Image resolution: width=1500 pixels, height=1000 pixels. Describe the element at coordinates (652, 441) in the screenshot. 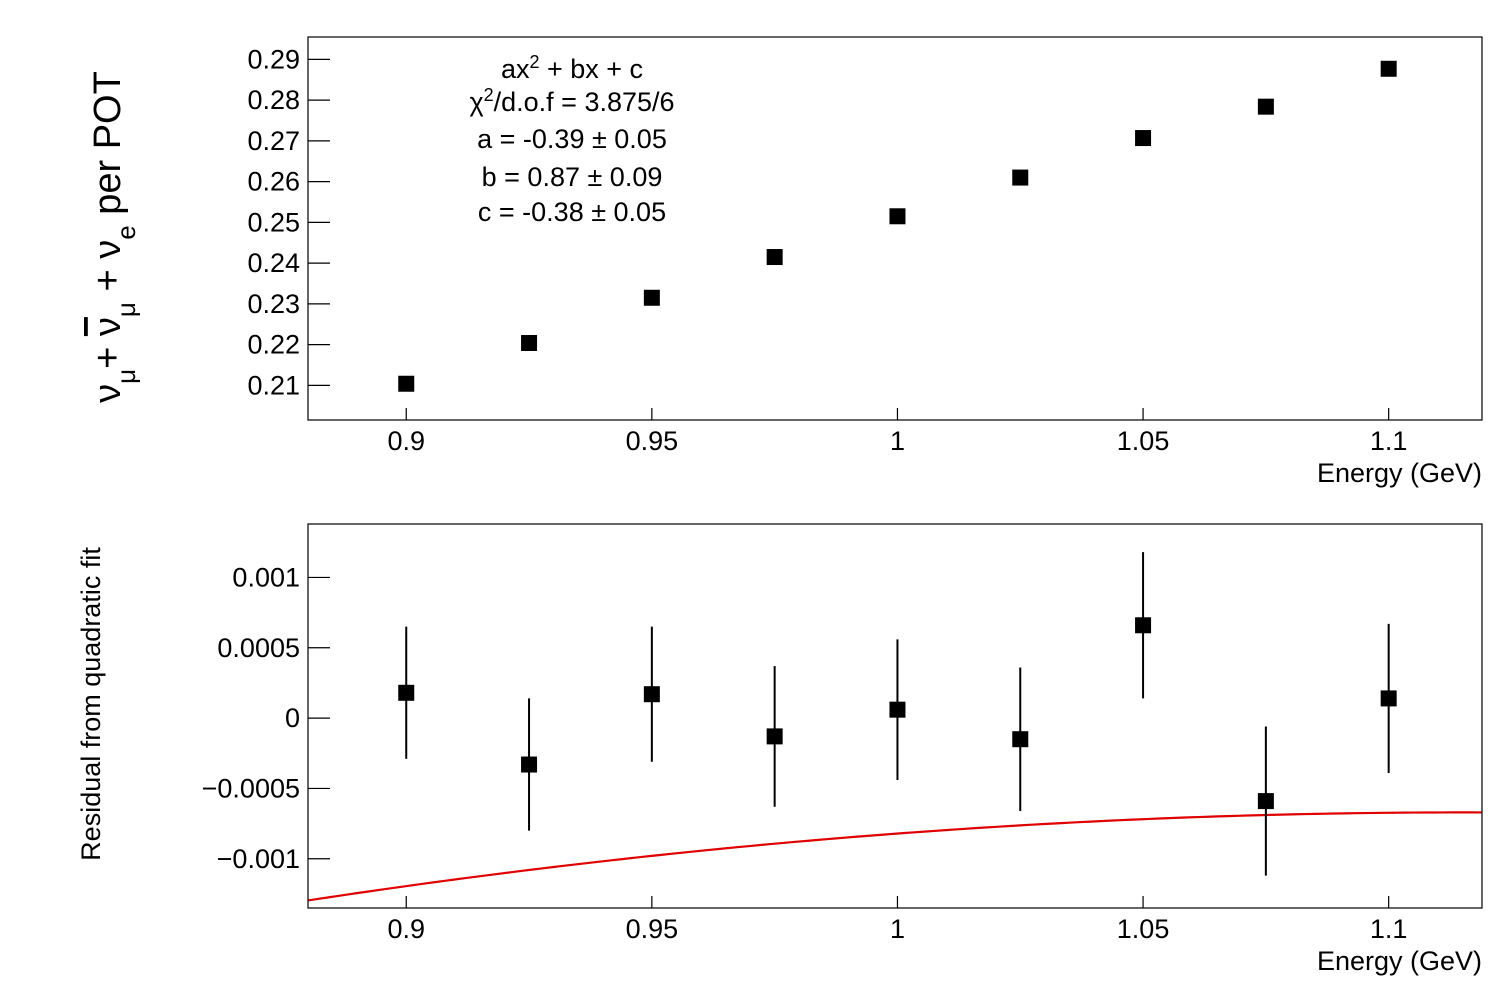

I see `top-x-tick-label: 0.95` at that location.